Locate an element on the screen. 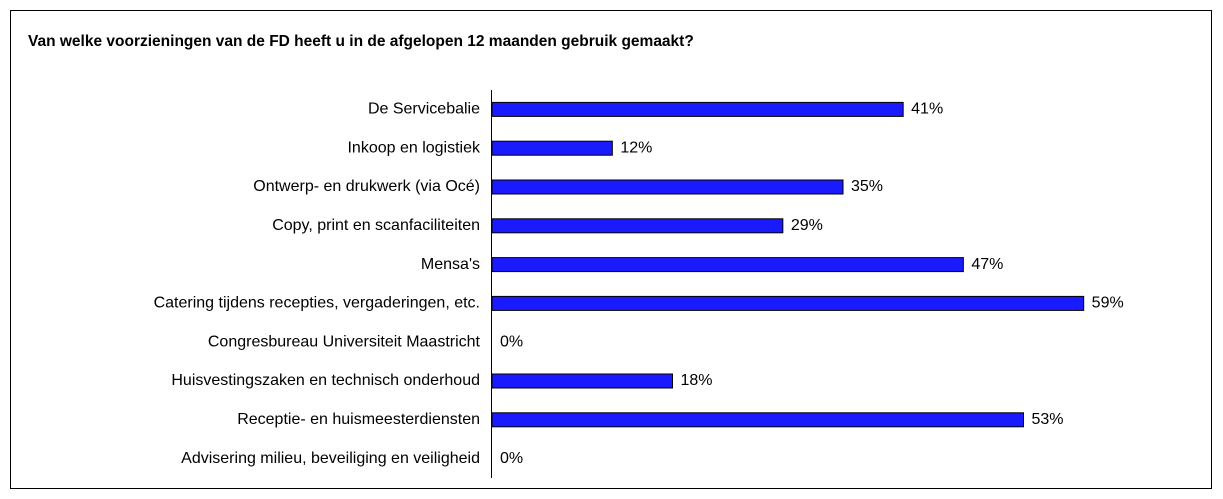 Image resolution: width=1223 pixels, height=499 pixels. category-label: Copy, print en scanfaciliteiten is located at coordinates (376, 225).